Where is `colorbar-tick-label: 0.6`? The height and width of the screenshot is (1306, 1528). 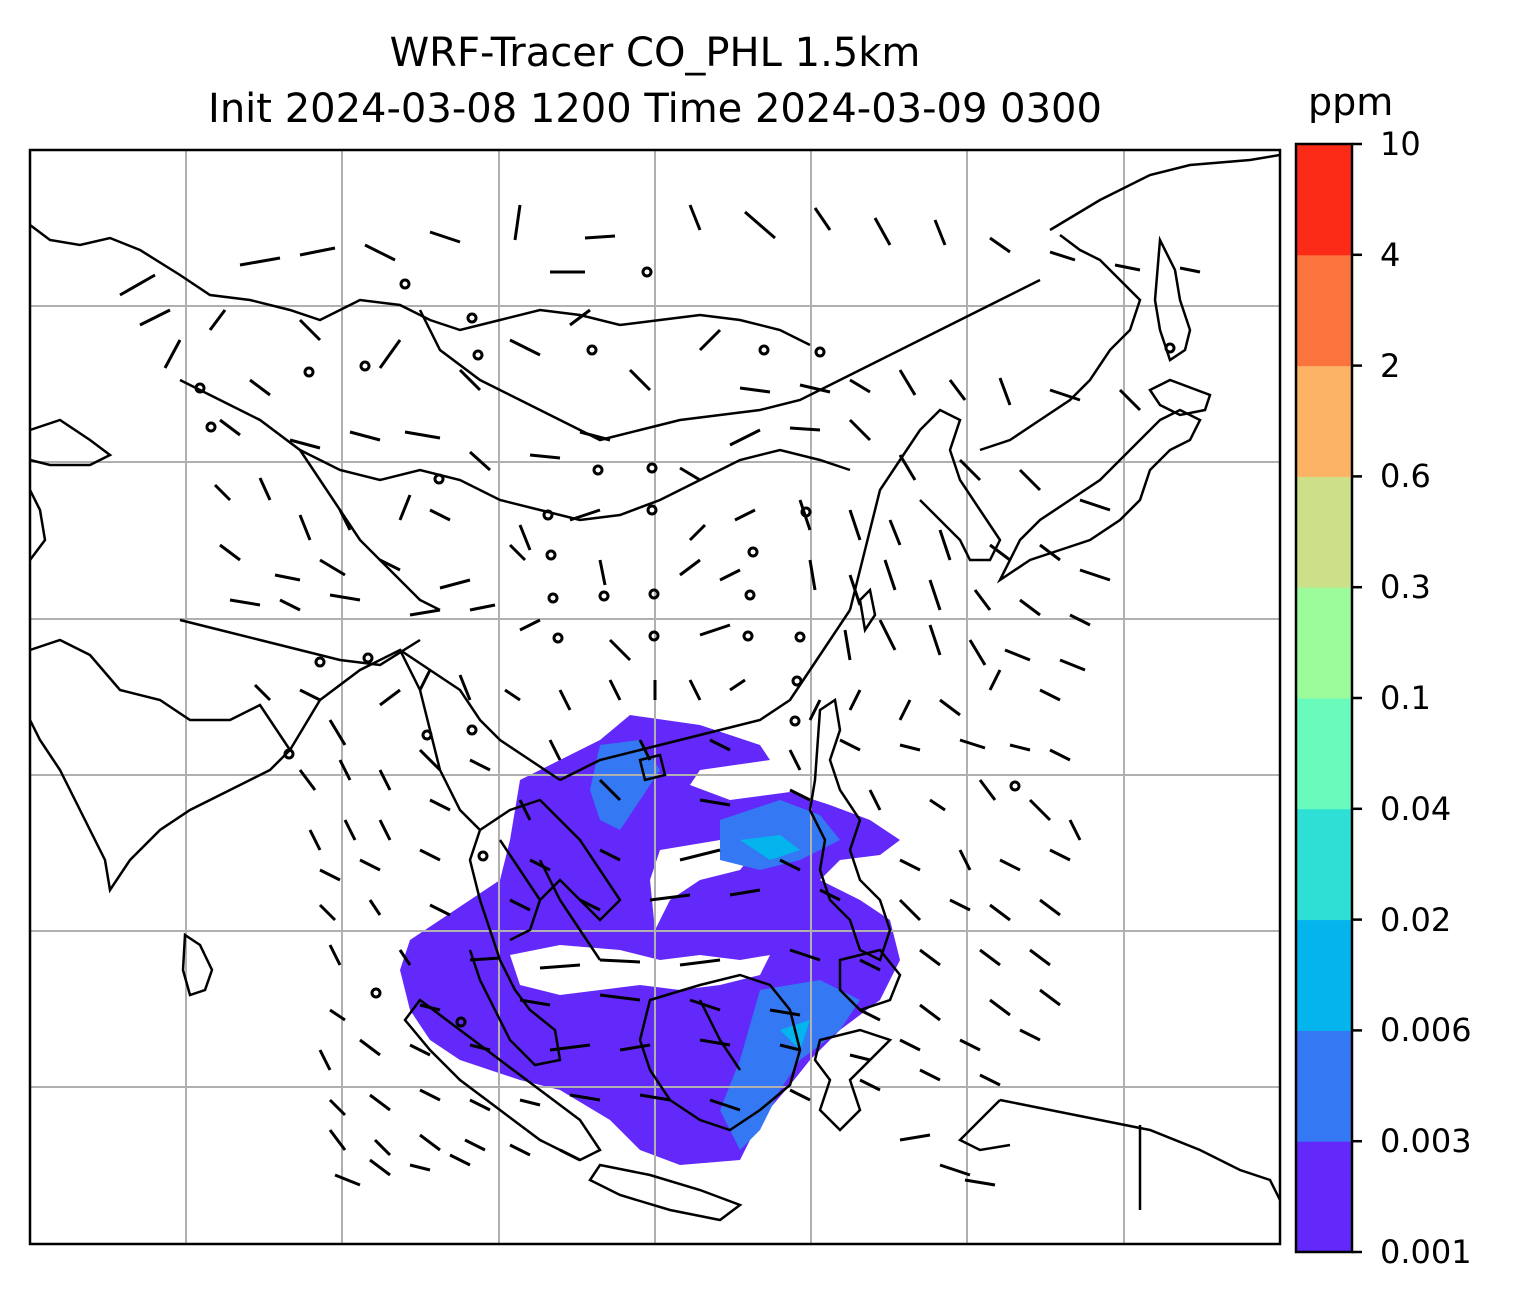
colorbar-tick-label: 0.6 is located at coordinates (1405, 476).